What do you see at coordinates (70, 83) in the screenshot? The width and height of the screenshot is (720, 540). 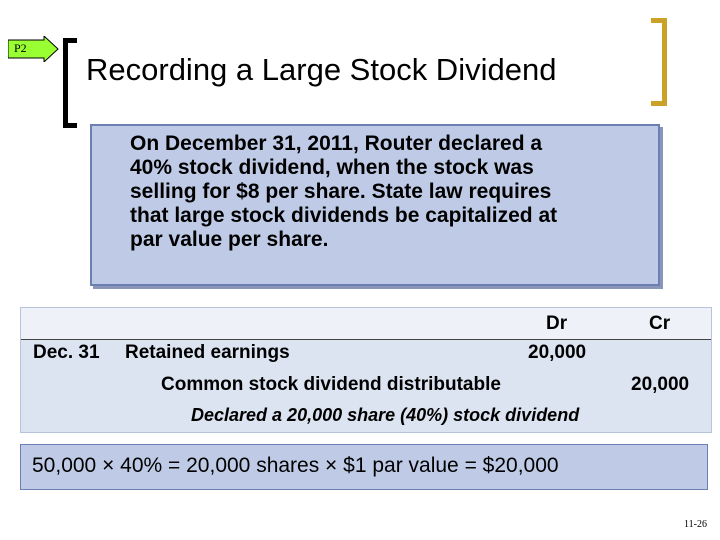 I see `title-bracket-left` at bounding box center [70, 83].